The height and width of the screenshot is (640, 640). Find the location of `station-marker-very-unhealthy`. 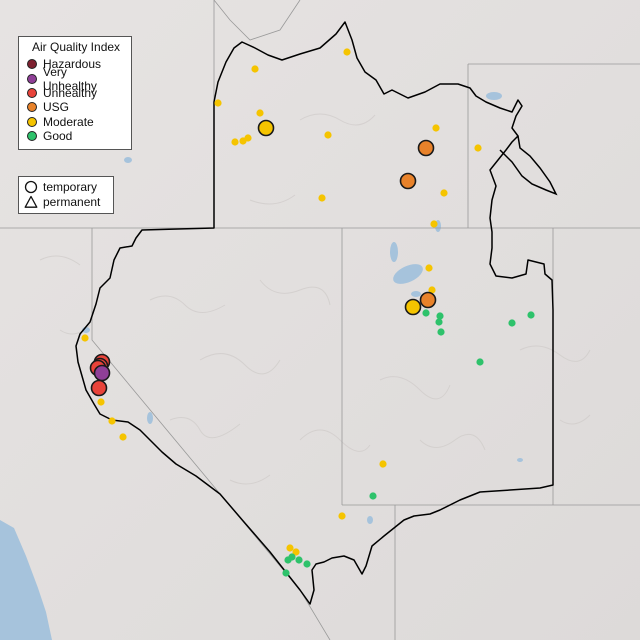

station-marker-very-unhealthy is located at coordinates (102, 373).